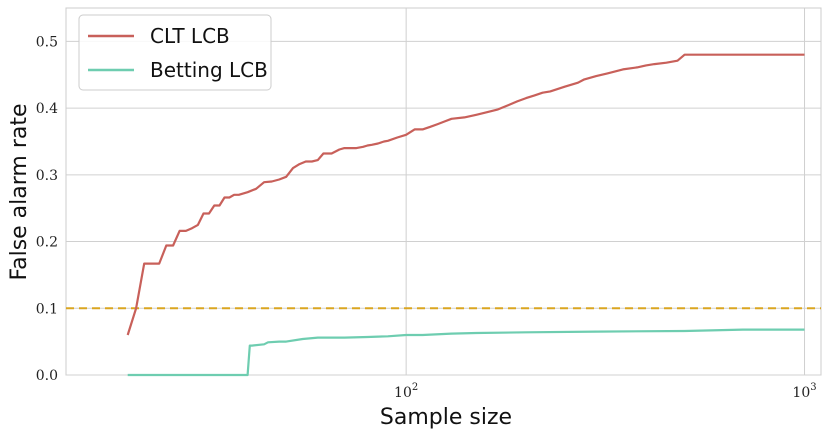 The height and width of the screenshot is (437, 831). I want to click on legend: CLT LCB Betting LCB, so click(175, 52).